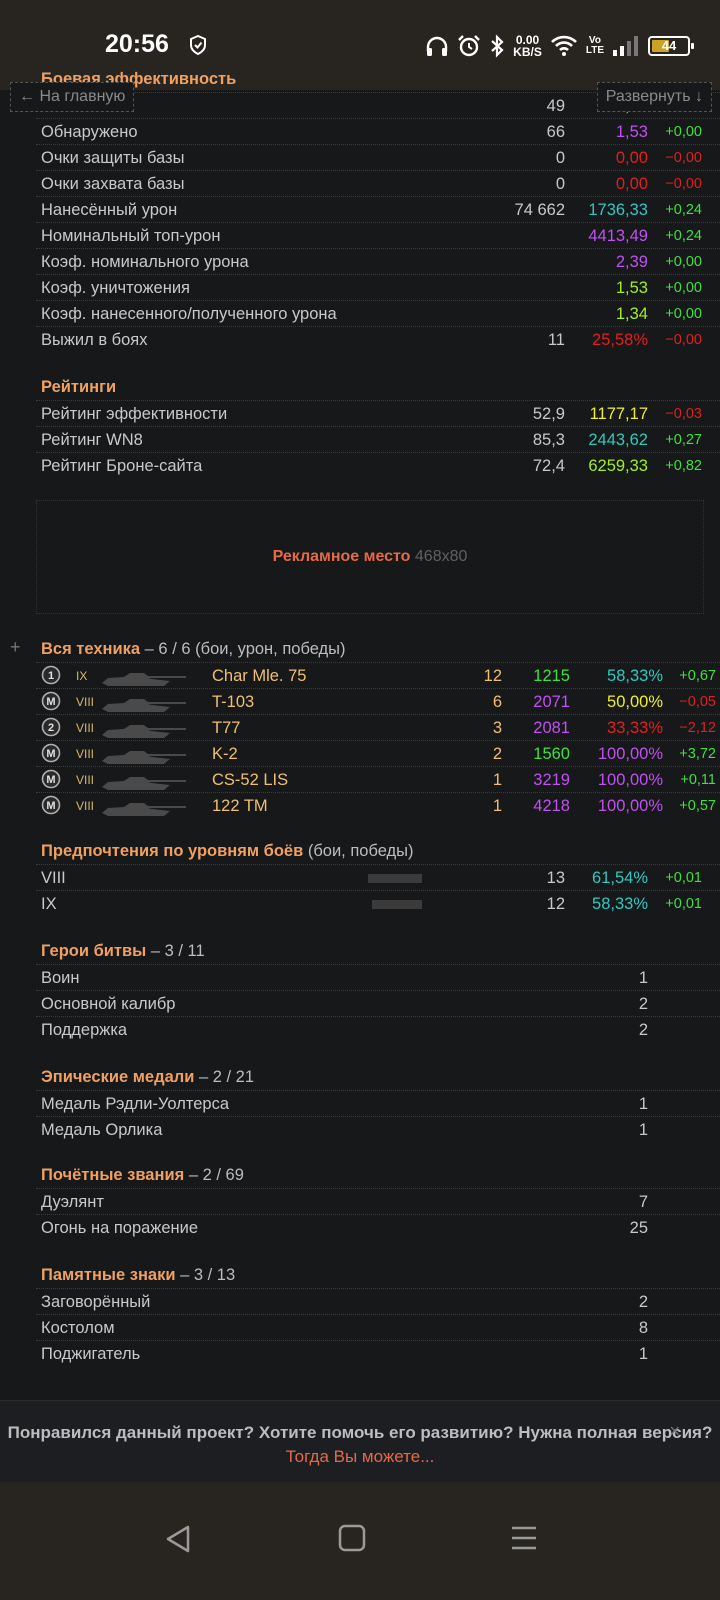 The height and width of the screenshot is (1600, 720). Describe the element at coordinates (250, 780) in the screenshot. I see `vehicle-name: CS-52 LIS` at that location.